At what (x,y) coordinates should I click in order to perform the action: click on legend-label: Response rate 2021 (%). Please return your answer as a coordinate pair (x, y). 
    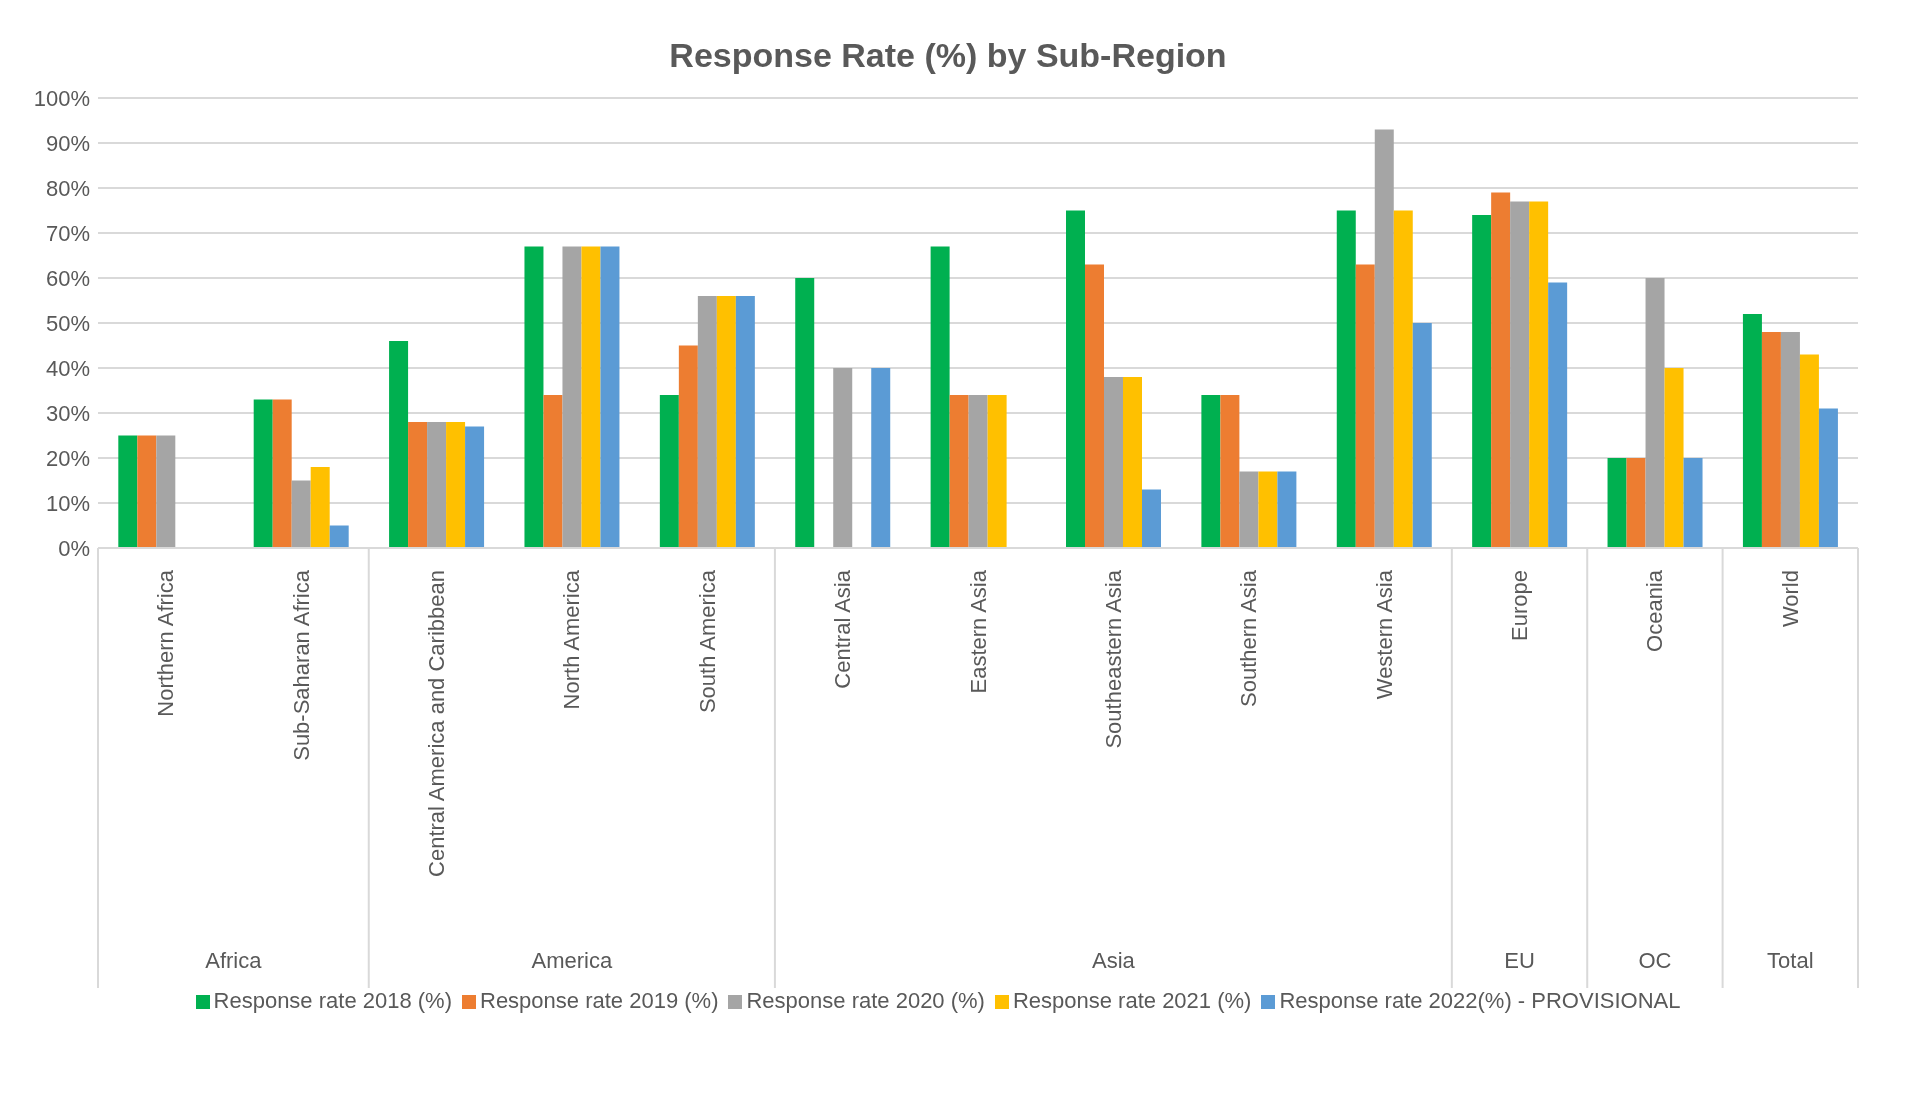
    Looking at the image, I should click on (1132, 1000).